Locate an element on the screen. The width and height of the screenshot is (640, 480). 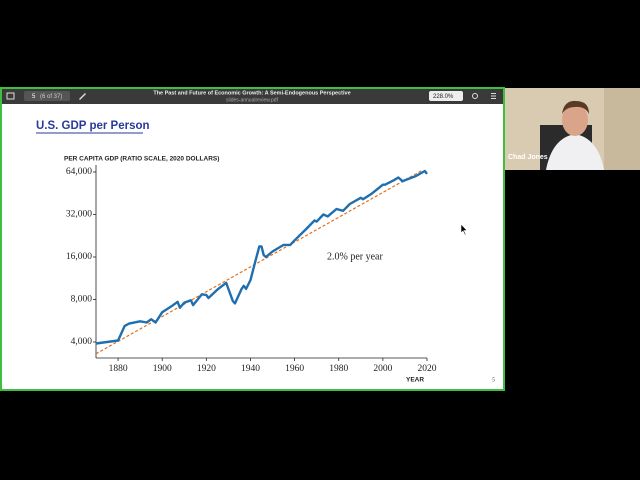
page-box is located at coordinates (47, 96).